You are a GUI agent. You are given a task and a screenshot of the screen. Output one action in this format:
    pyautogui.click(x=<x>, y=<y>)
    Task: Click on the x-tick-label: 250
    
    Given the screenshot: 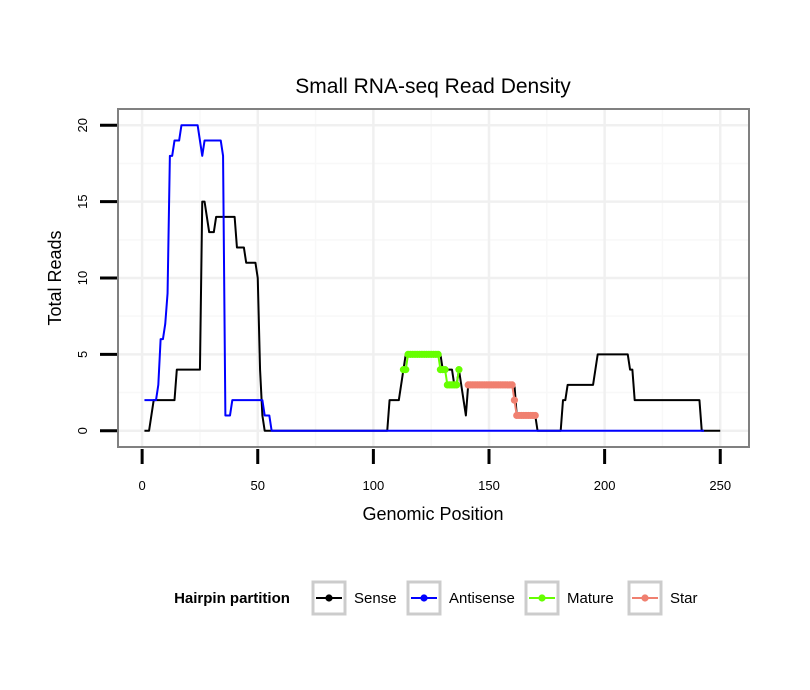 What is the action you would take?
    pyautogui.click(x=720, y=485)
    